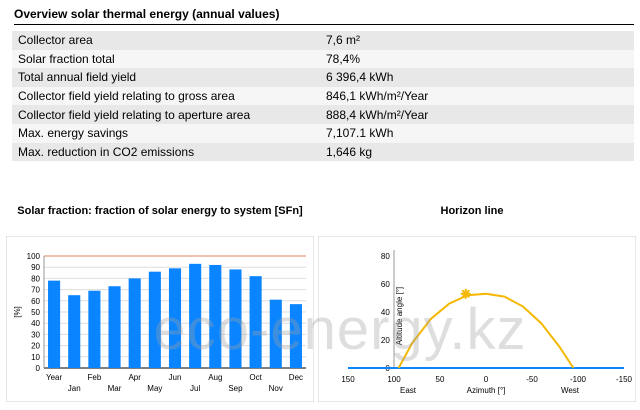  Describe the element at coordinates (343, 40) in the screenshot. I see `row-value: 7,6 m²` at that location.